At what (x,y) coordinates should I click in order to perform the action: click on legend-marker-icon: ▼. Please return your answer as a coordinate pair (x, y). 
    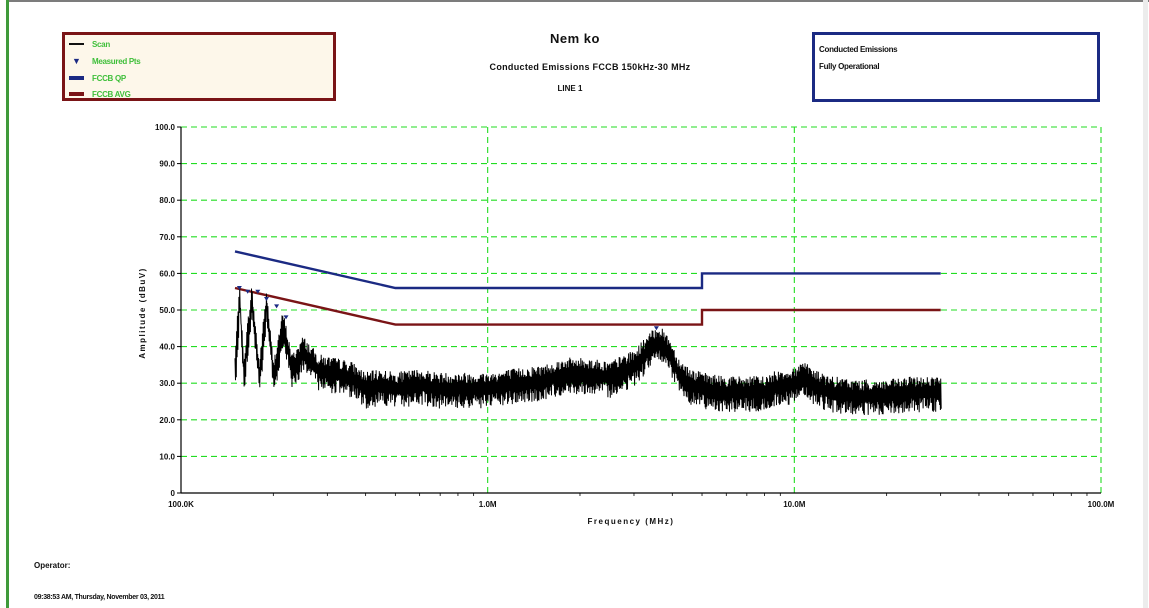
    Looking at the image, I should click on (76, 61).